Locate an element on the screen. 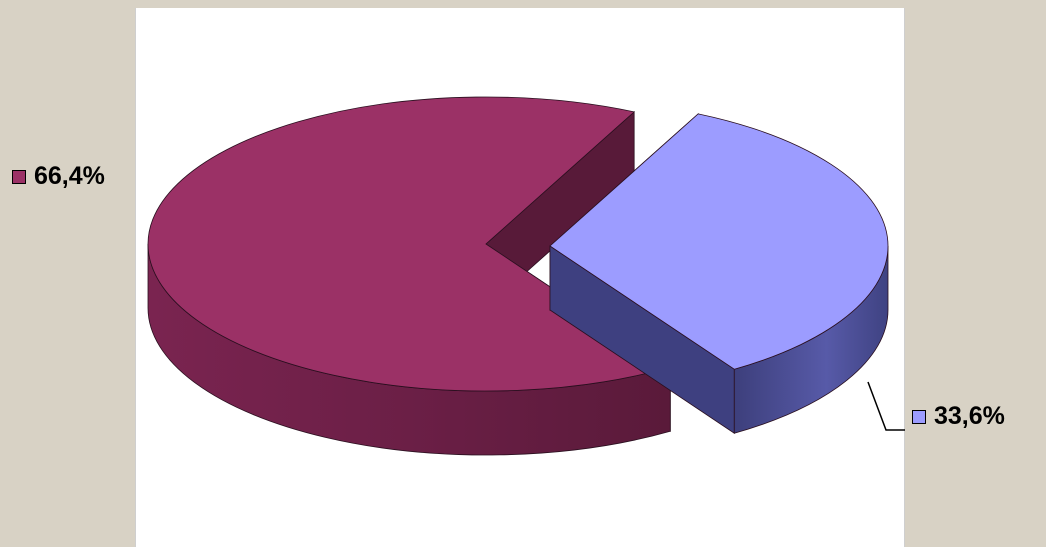  data-label-33-6: 33,6% is located at coordinates (958, 416).